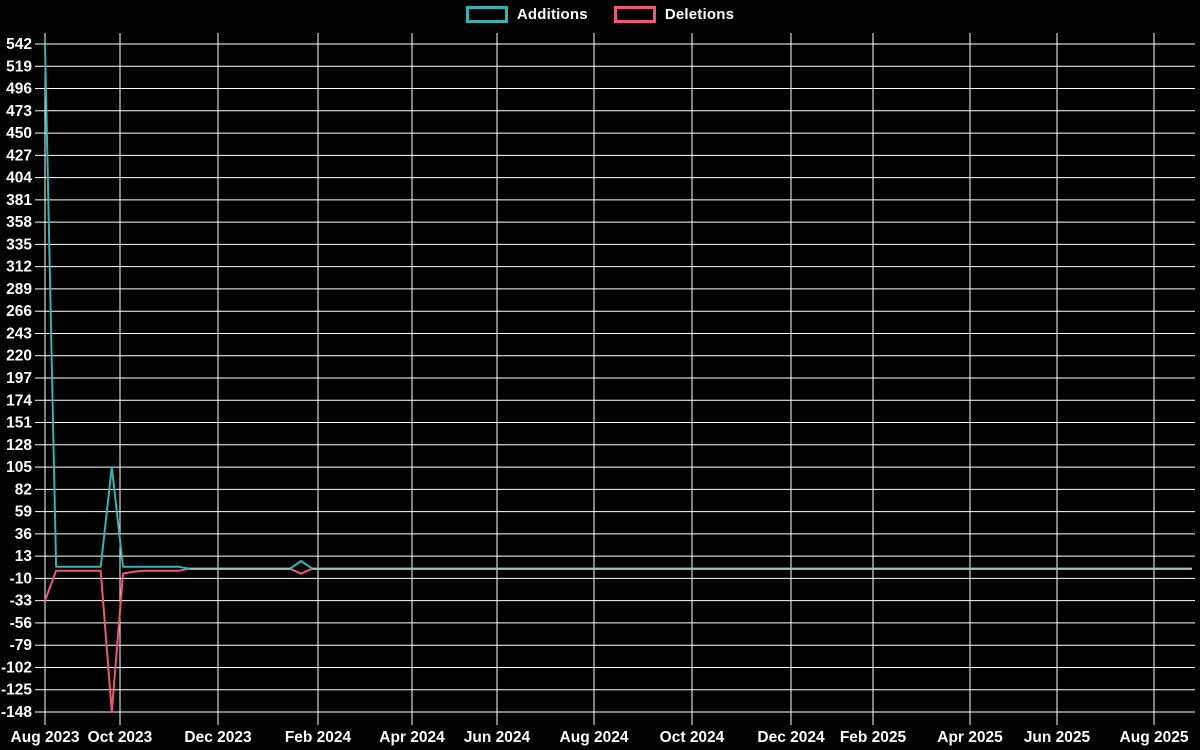  I want to click on x-tick-label: Jun 2025, so click(1057, 737).